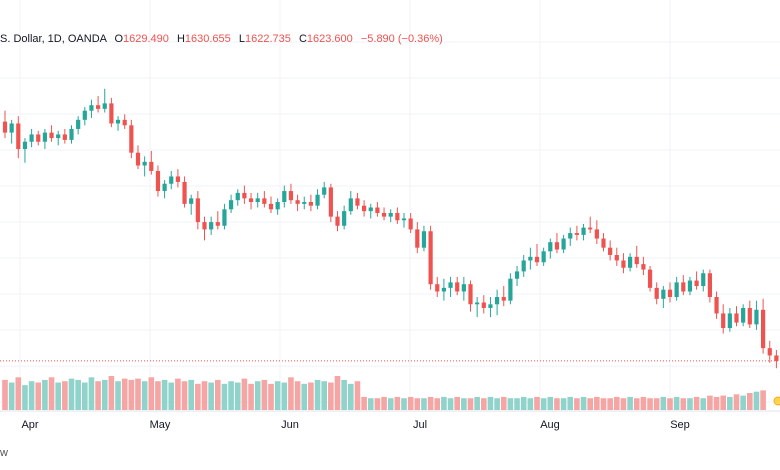 This screenshot has height=470, width=780. I want to click on open-label: O, so click(118, 39).